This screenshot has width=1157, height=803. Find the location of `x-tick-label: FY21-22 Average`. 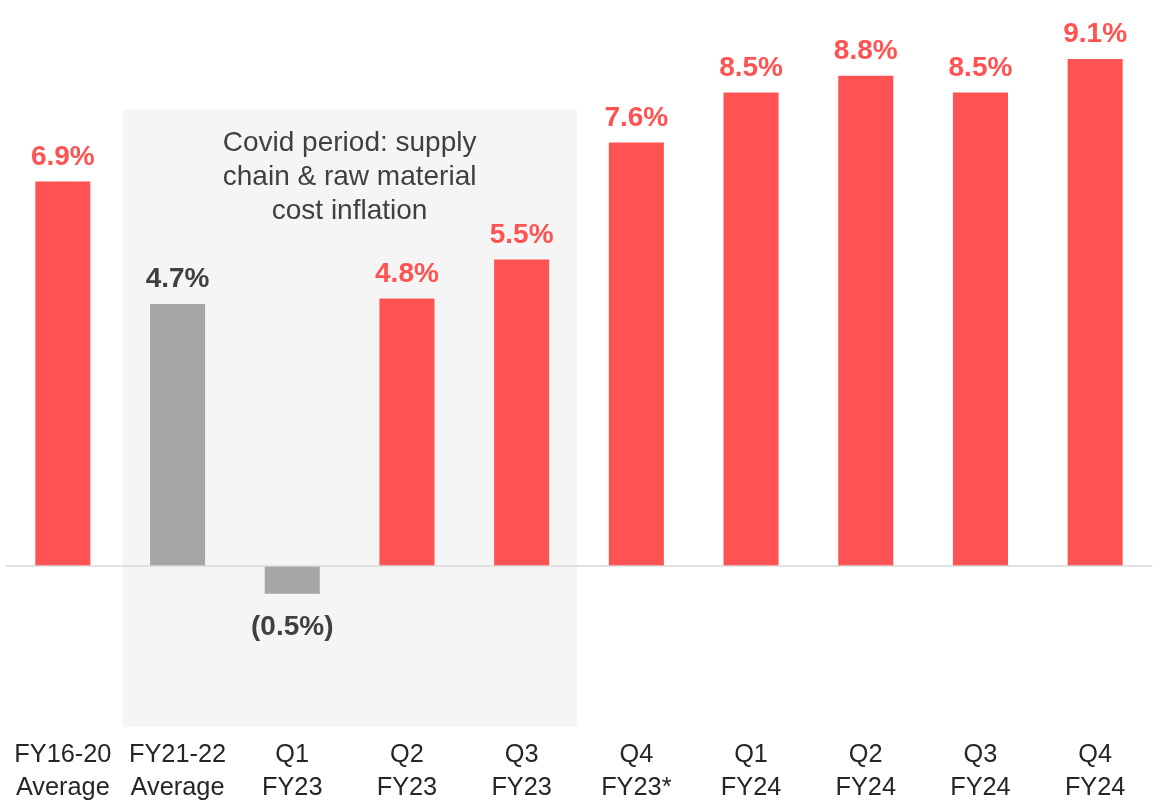

x-tick-label: FY21-22 Average is located at coordinates (177, 769).